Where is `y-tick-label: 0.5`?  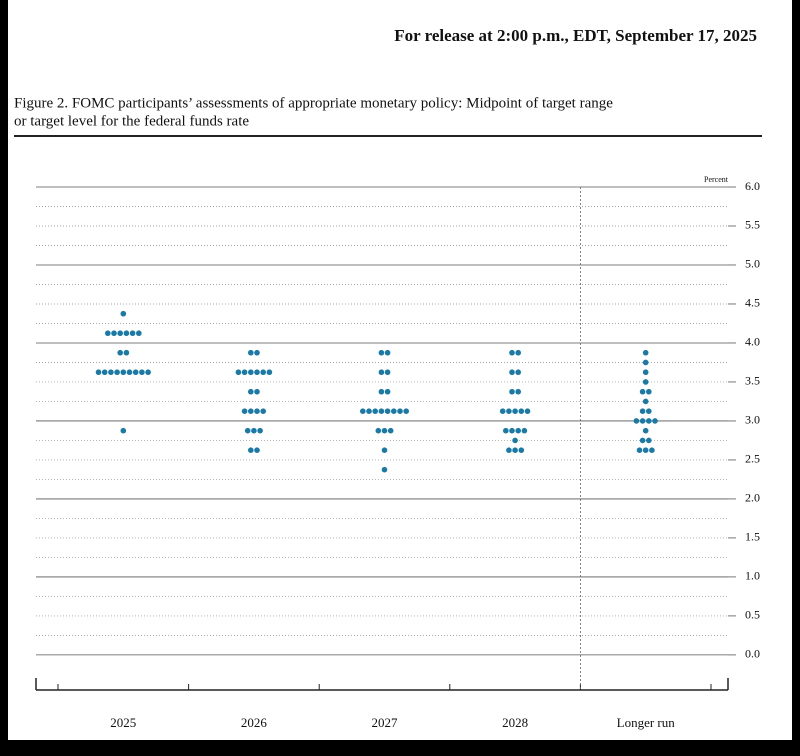
y-tick-label: 0.5 is located at coordinates (752, 615).